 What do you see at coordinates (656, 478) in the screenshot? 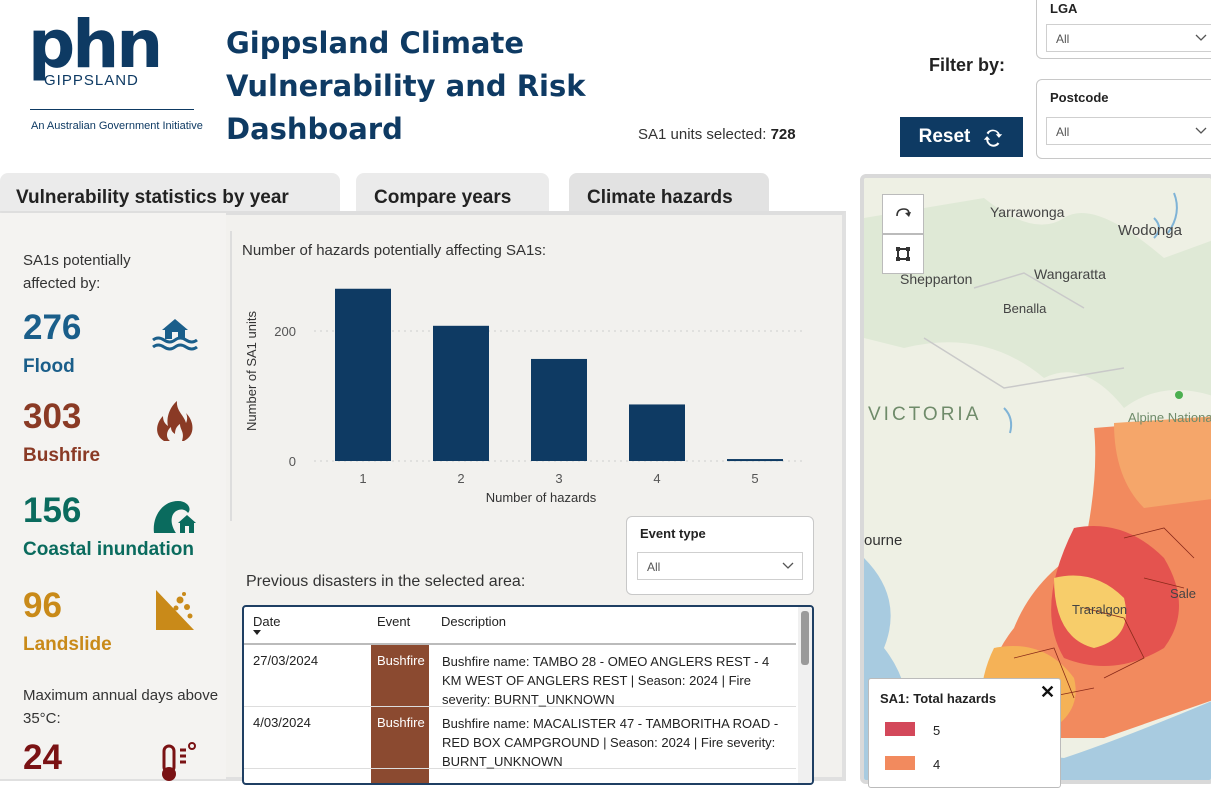
I see `x-tick-label: 4` at bounding box center [656, 478].